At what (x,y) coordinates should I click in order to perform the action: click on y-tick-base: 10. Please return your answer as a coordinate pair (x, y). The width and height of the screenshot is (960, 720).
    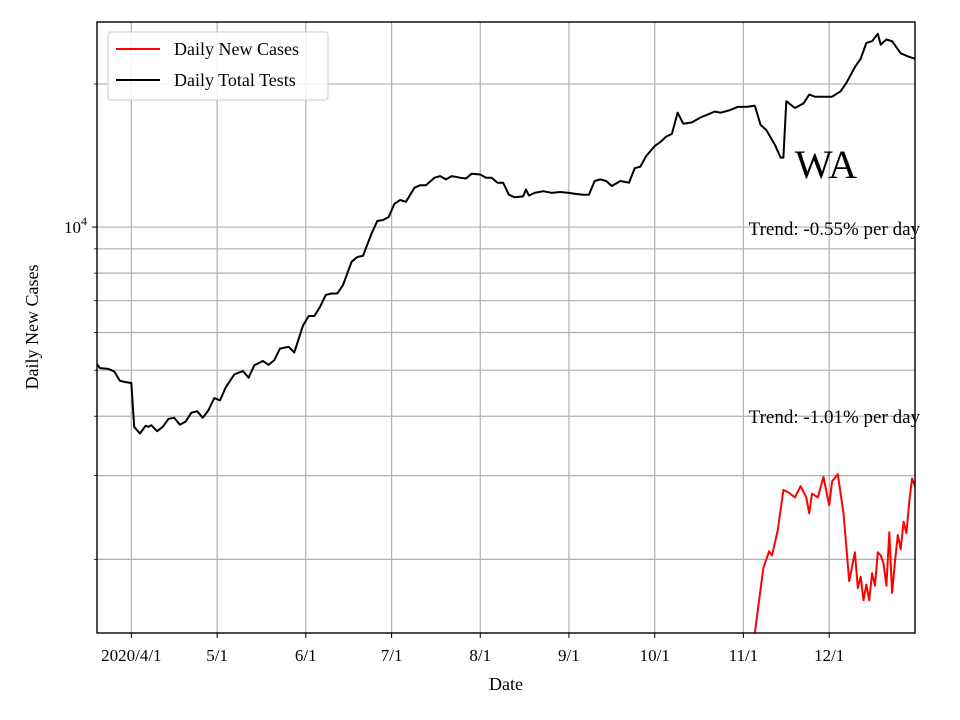
    Looking at the image, I should click on (72, 227).